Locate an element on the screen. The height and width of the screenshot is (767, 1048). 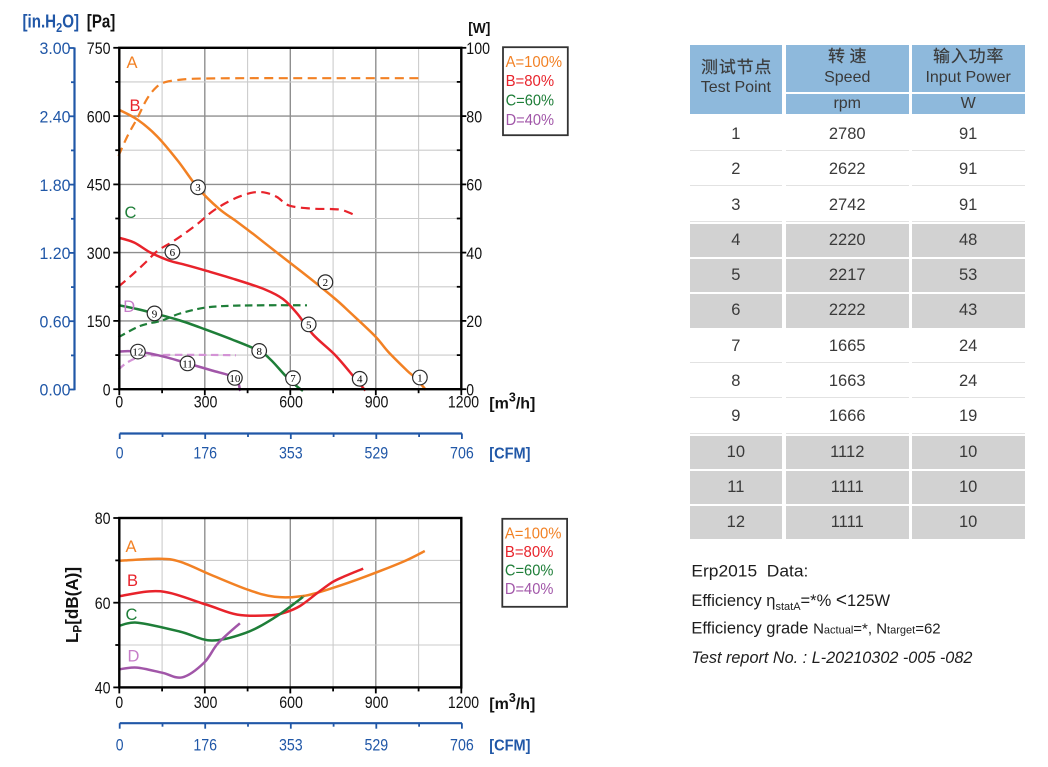
svg-text: 0.00 is located at coordinates (55, 390).